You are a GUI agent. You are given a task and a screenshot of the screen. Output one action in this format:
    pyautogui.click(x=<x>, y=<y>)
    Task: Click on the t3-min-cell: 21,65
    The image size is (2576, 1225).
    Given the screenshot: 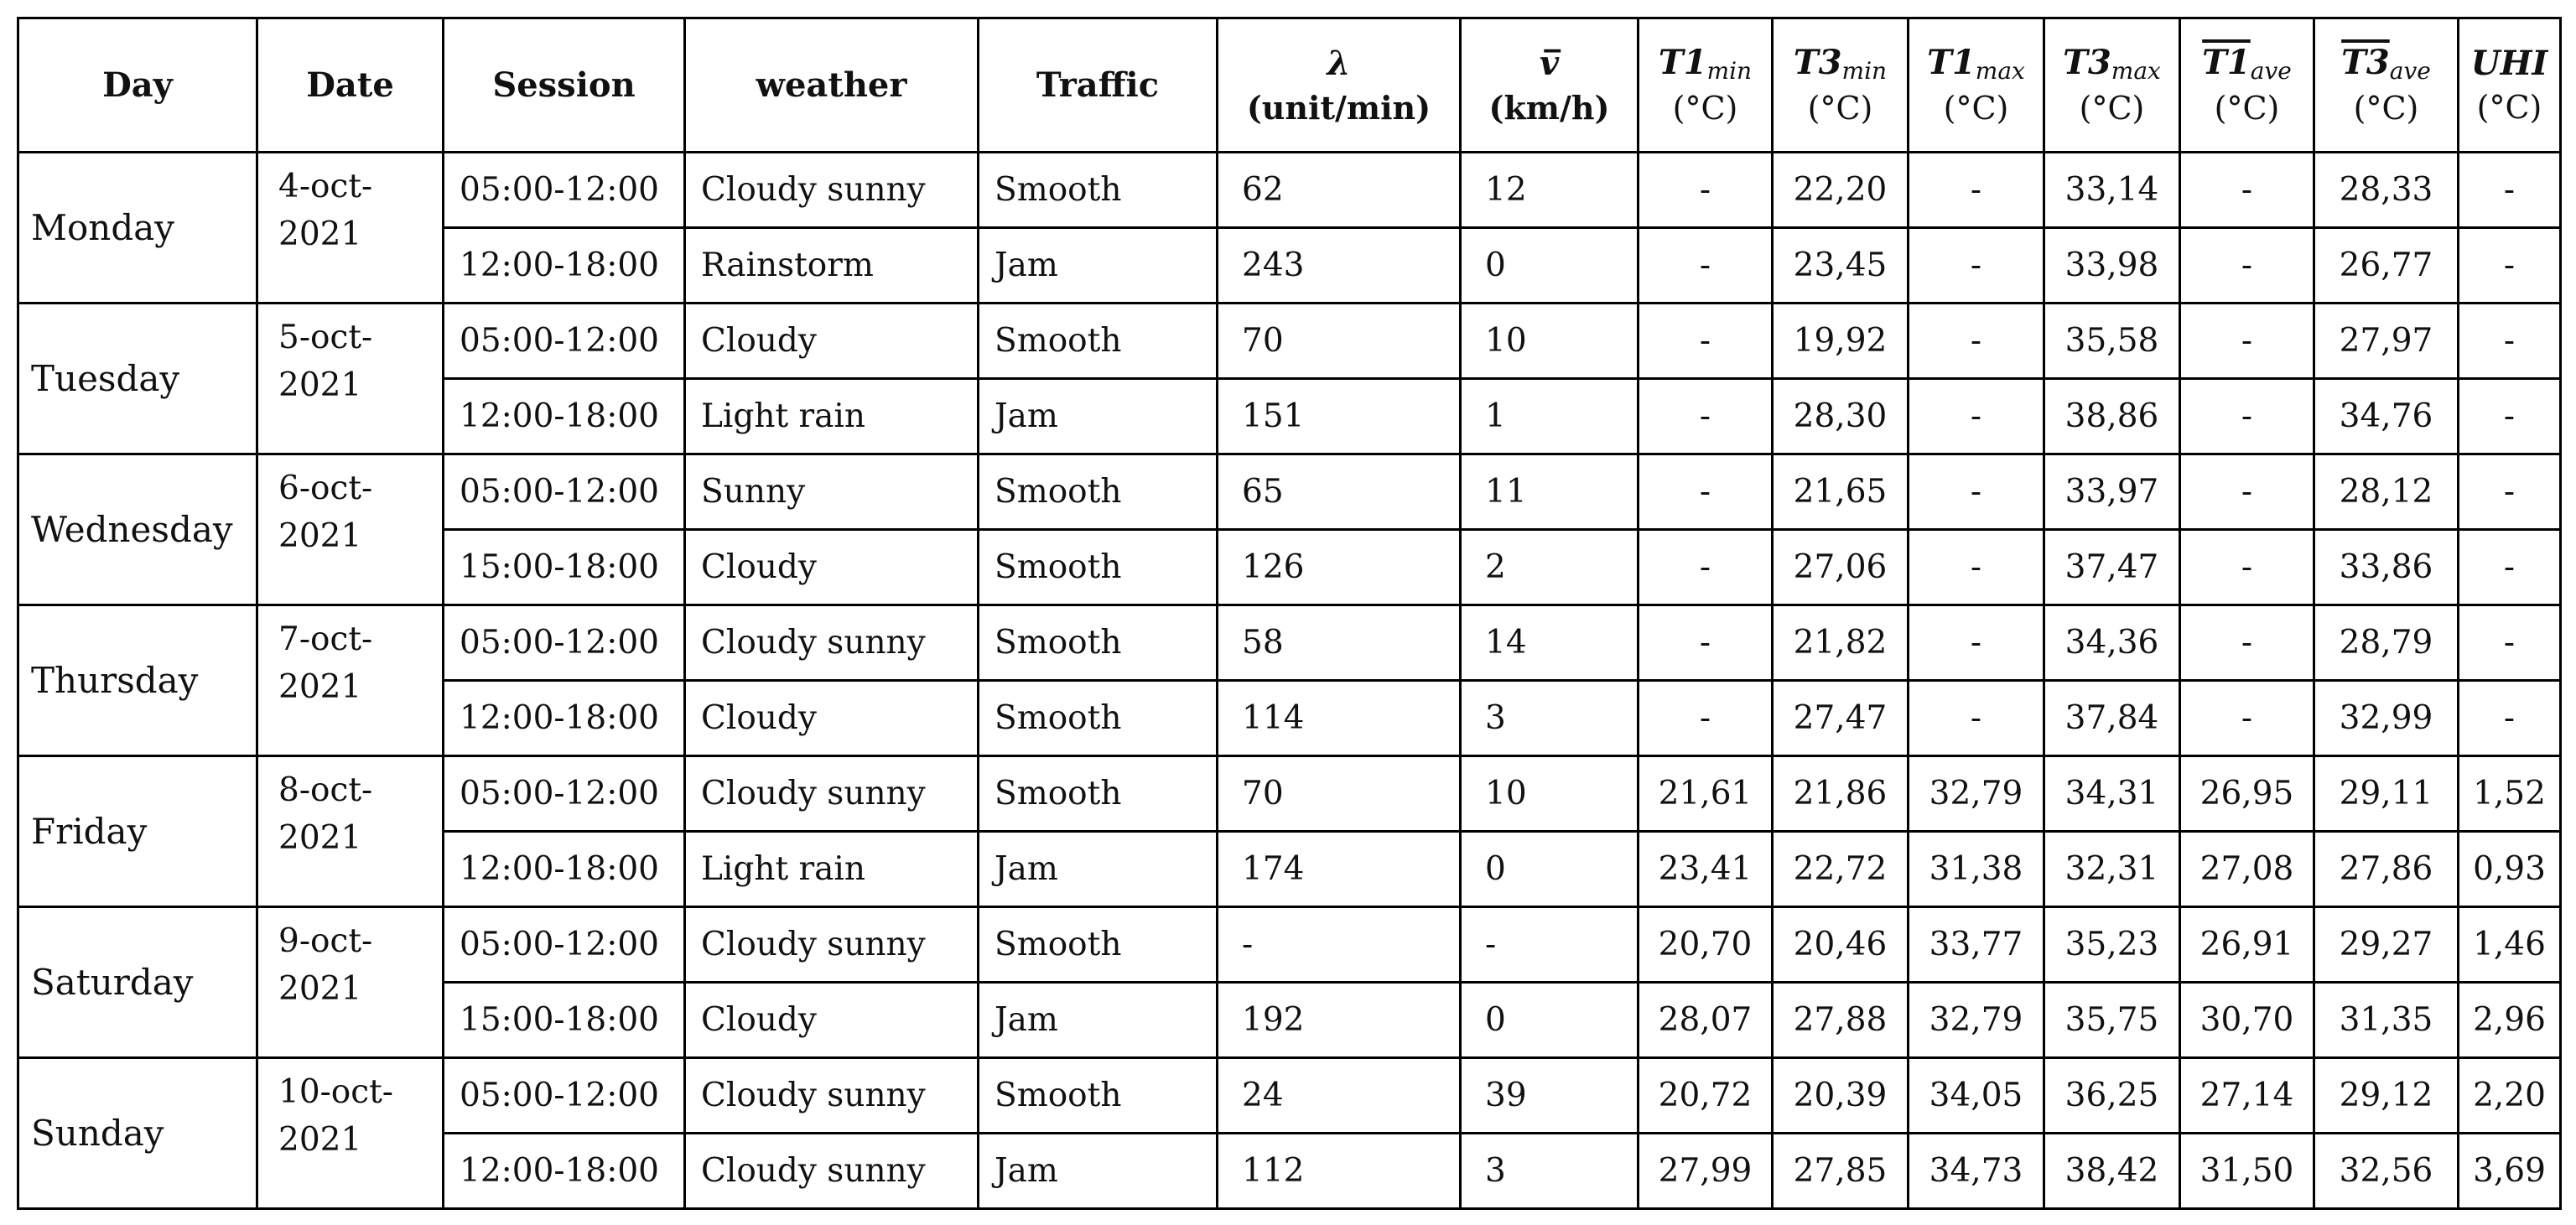 What is the action you would take?
    pyautogui.click(x=1840, y=492)
    